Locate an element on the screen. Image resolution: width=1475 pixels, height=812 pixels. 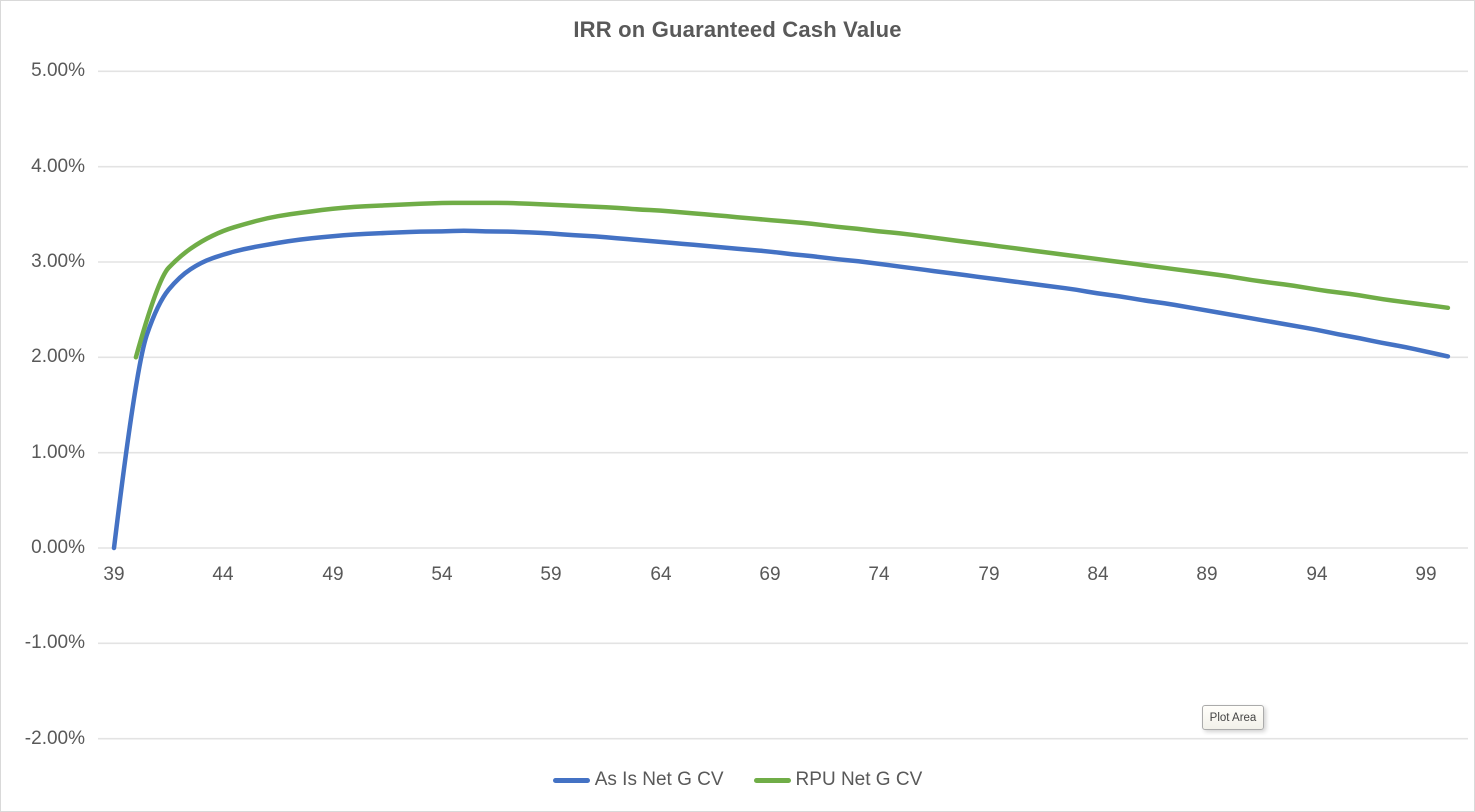
y-tick-label: 3.00% is located at coordinates (58, 261).